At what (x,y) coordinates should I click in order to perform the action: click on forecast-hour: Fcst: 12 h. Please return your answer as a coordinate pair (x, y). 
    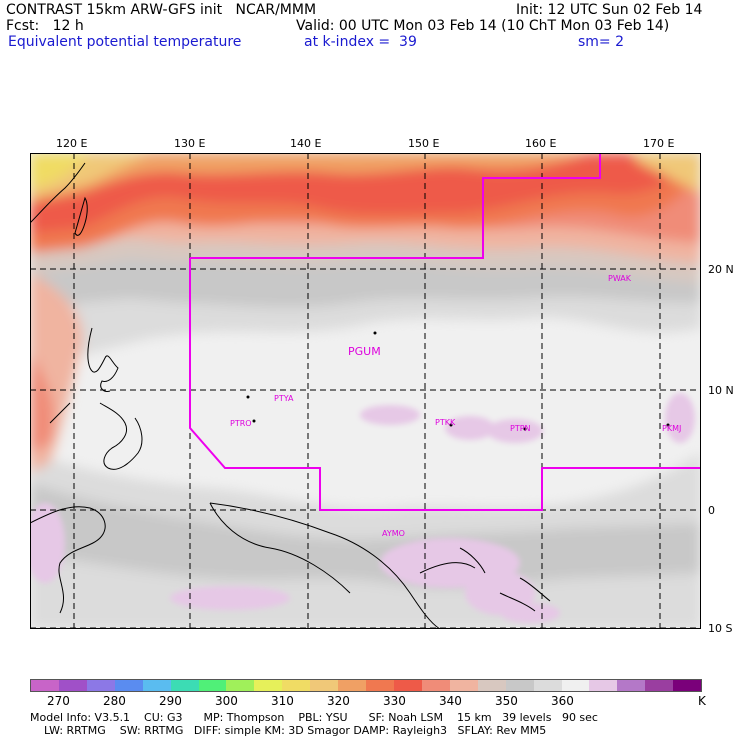
    Looking at the image, I should click on (45, 26).